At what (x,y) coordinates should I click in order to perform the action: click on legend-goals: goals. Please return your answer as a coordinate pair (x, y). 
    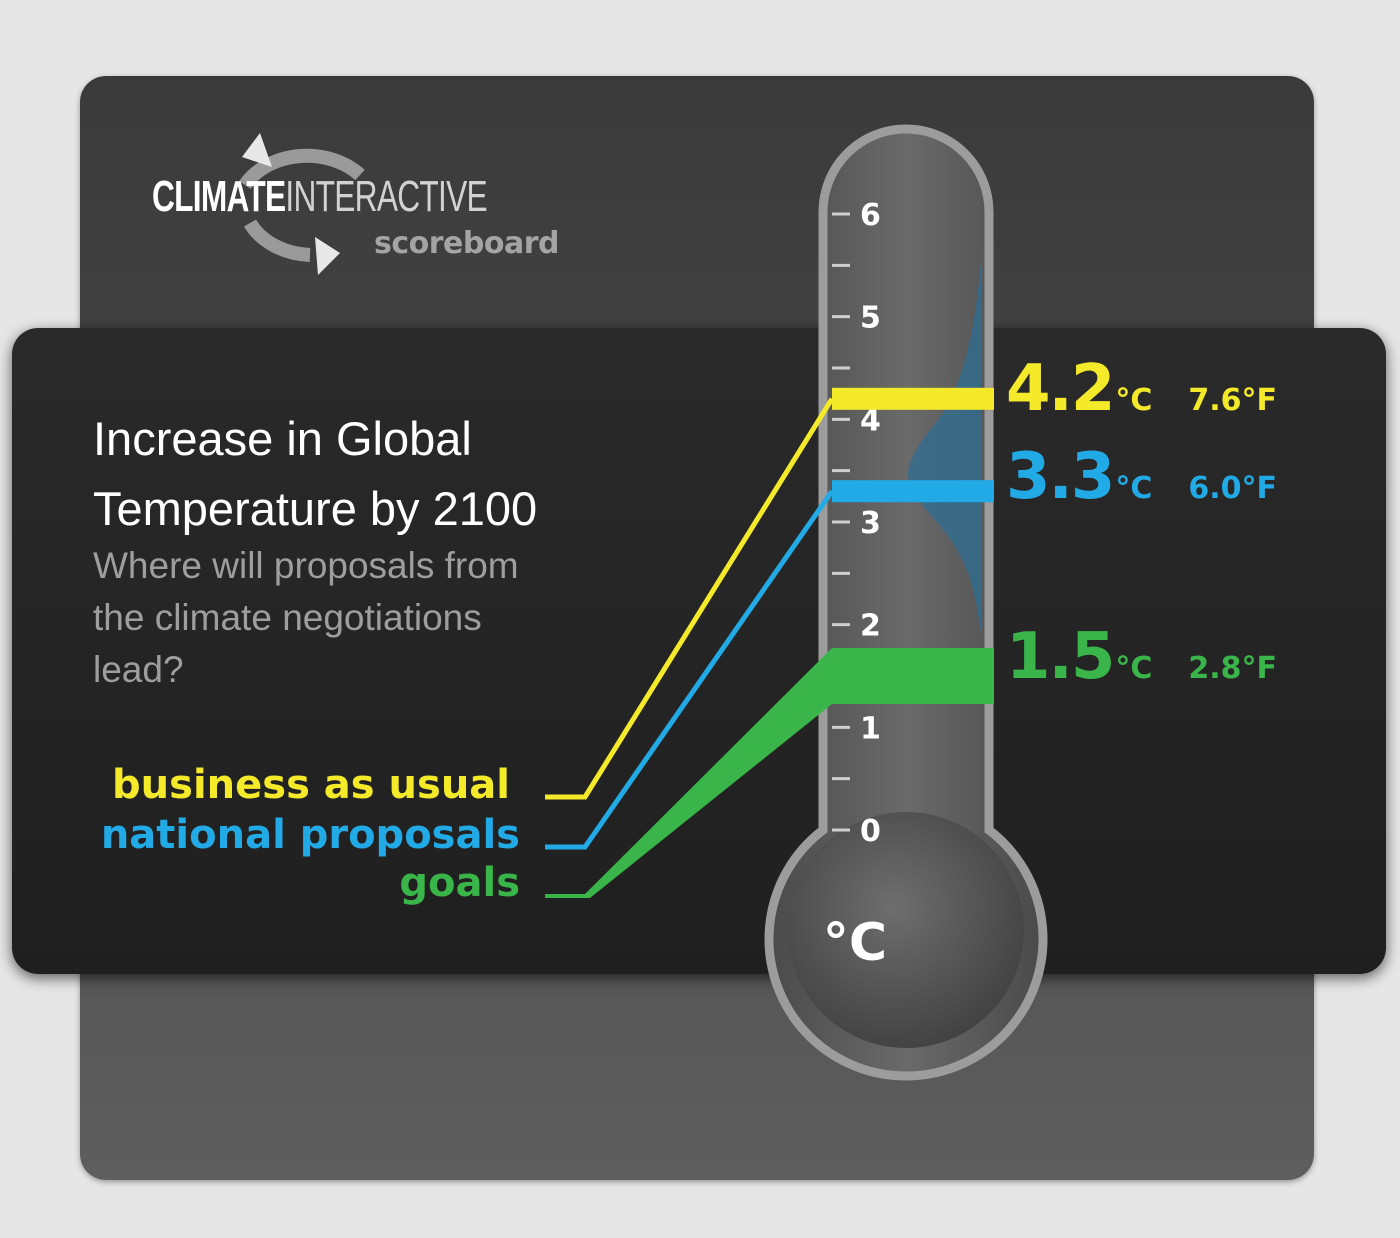
    Looking at the image, I should click on (459, 883).